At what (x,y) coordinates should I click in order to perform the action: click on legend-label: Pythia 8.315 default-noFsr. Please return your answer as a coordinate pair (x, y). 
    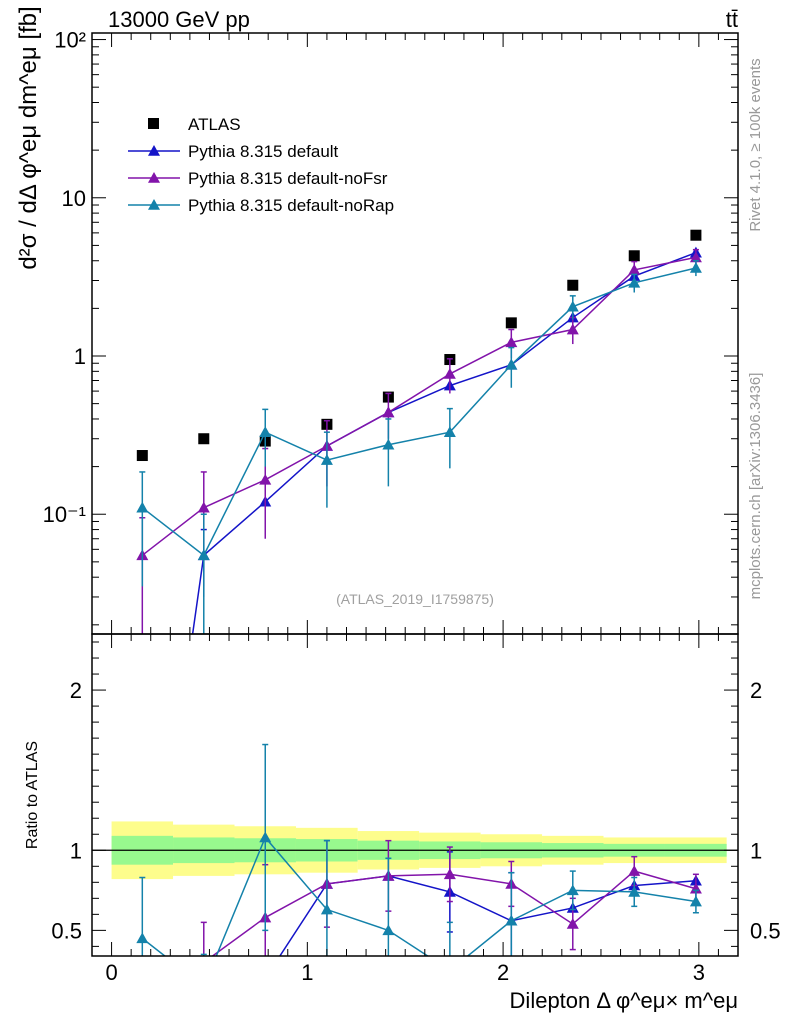
    Looking at the image, I should click on (288, 178).